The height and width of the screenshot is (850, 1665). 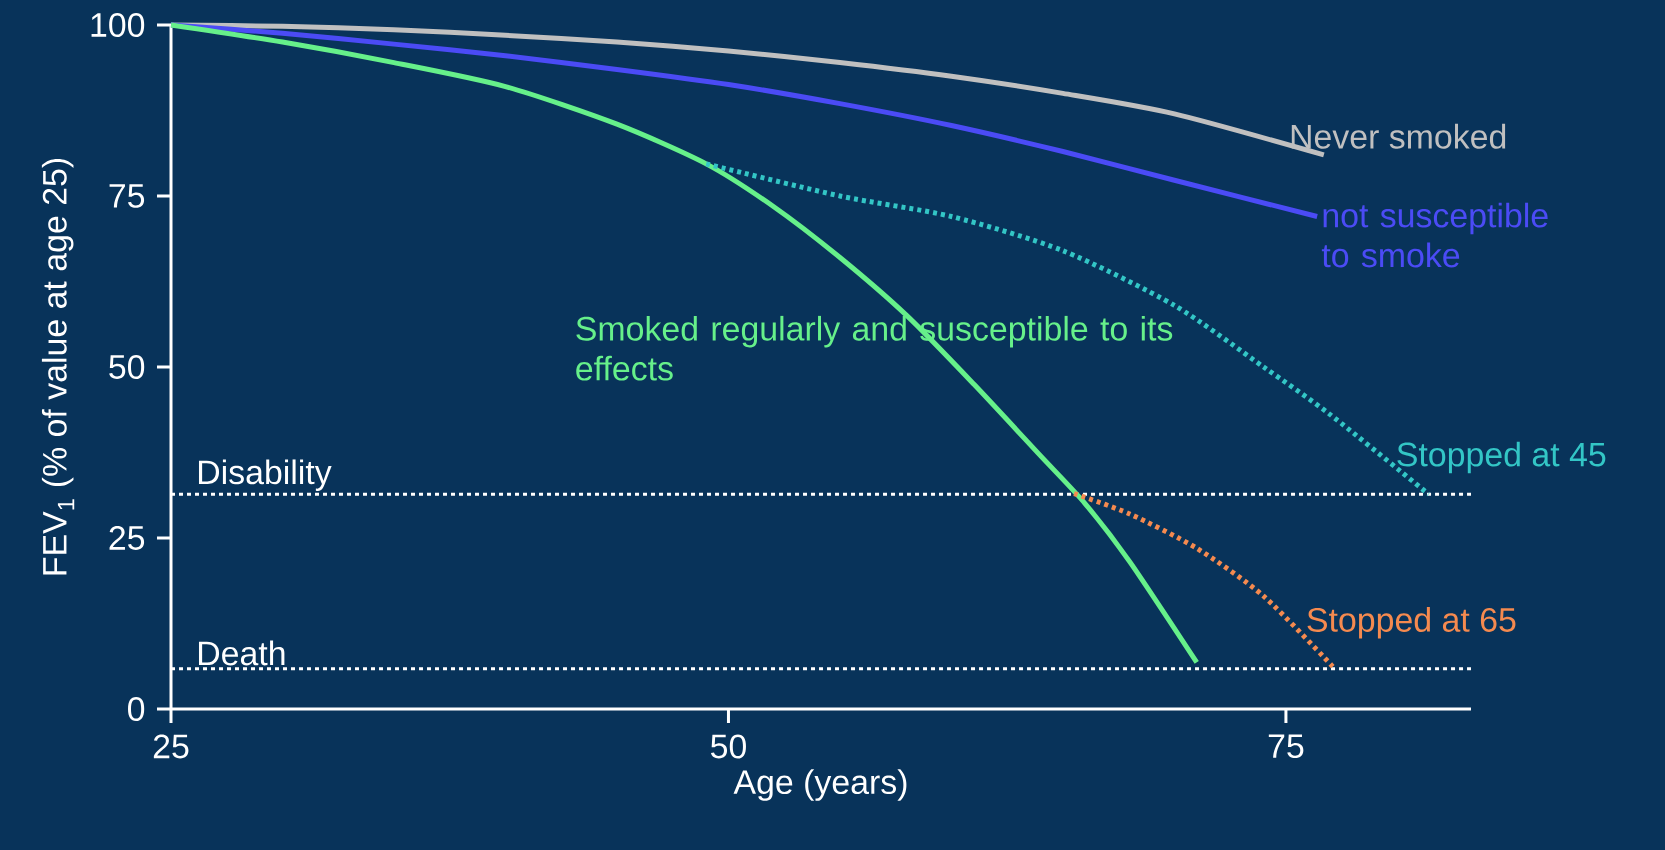 I want to click on series-label: not susceptible to smoke, so click(x=1434, y=235).